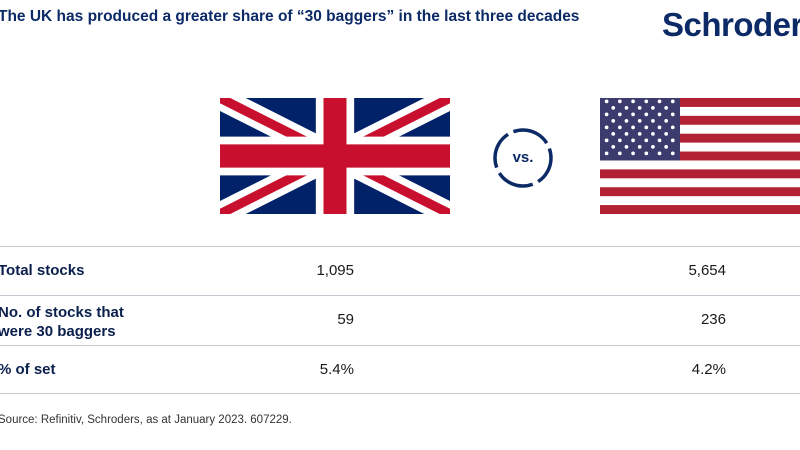  What do you see at coordinates (400, 246) in the screenshot?
I see `table-top-rule` at bounding box center [400, 246].